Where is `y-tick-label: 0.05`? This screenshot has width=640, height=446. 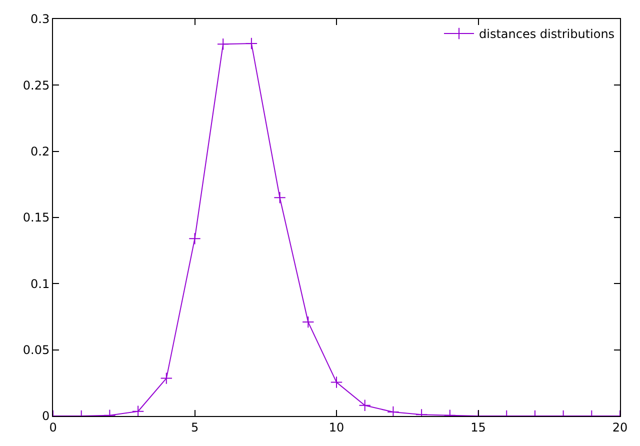
y-tick-label: 0.05 is located at coordinates (36, 350).